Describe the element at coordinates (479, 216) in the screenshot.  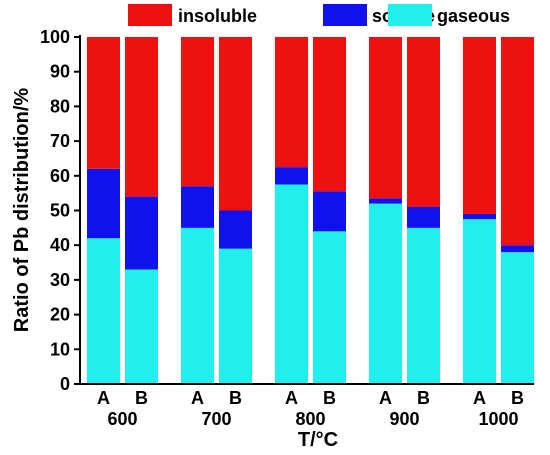
I see `bar-soluble-1000-A` at that location.